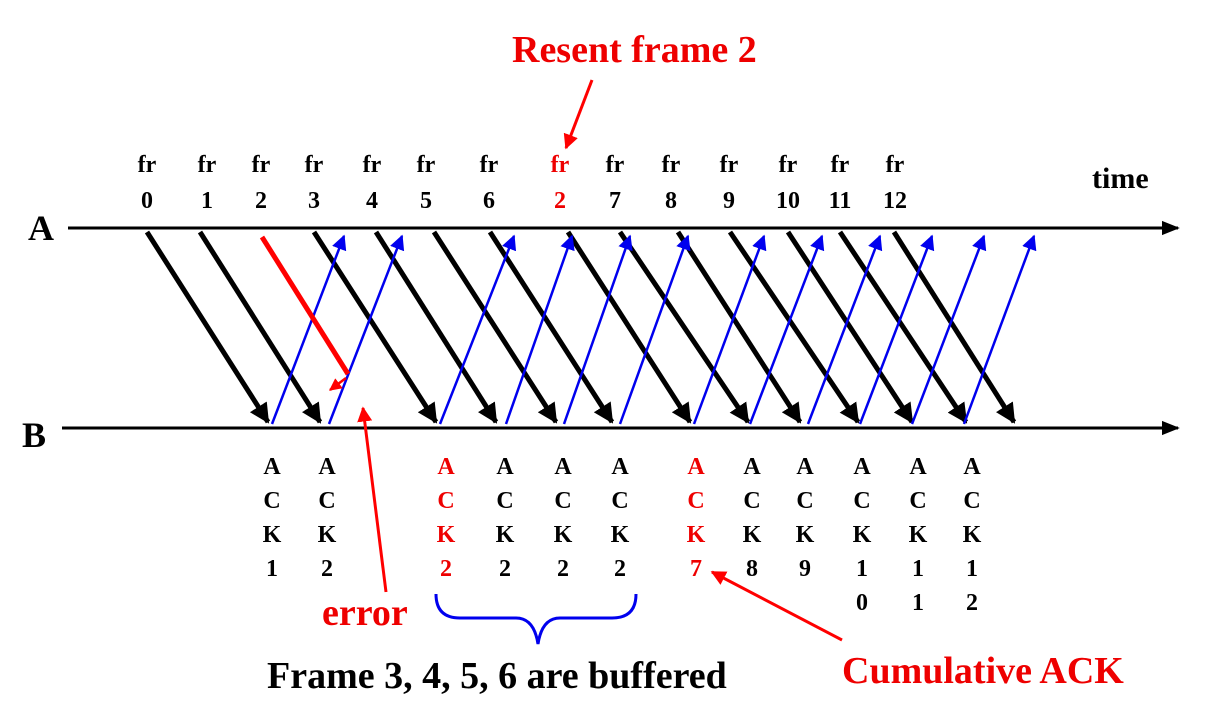 The width and height of the screenshot is (1205, 720). What do you see at coordinates (314, 201) in the screenshot?
I see `frame-label-number: 3` at bounding box center [314, 201].